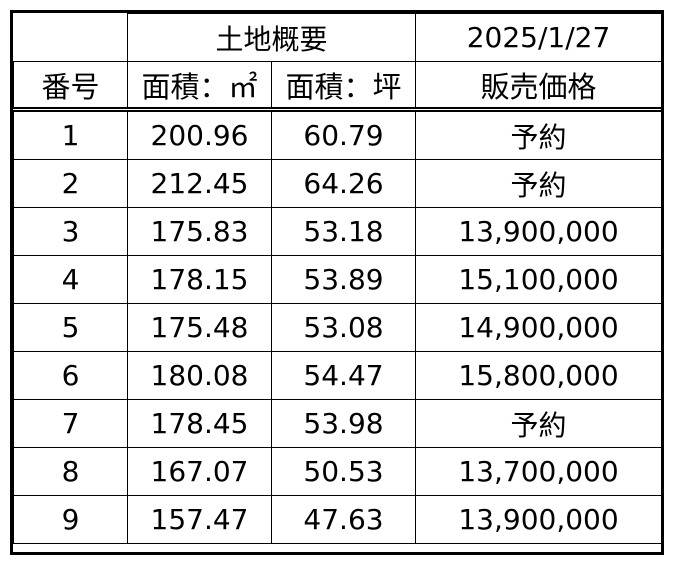 The image size is (677, 563). I want to click on column-header-area-m2: 面積：㎡, so click(199, 86).